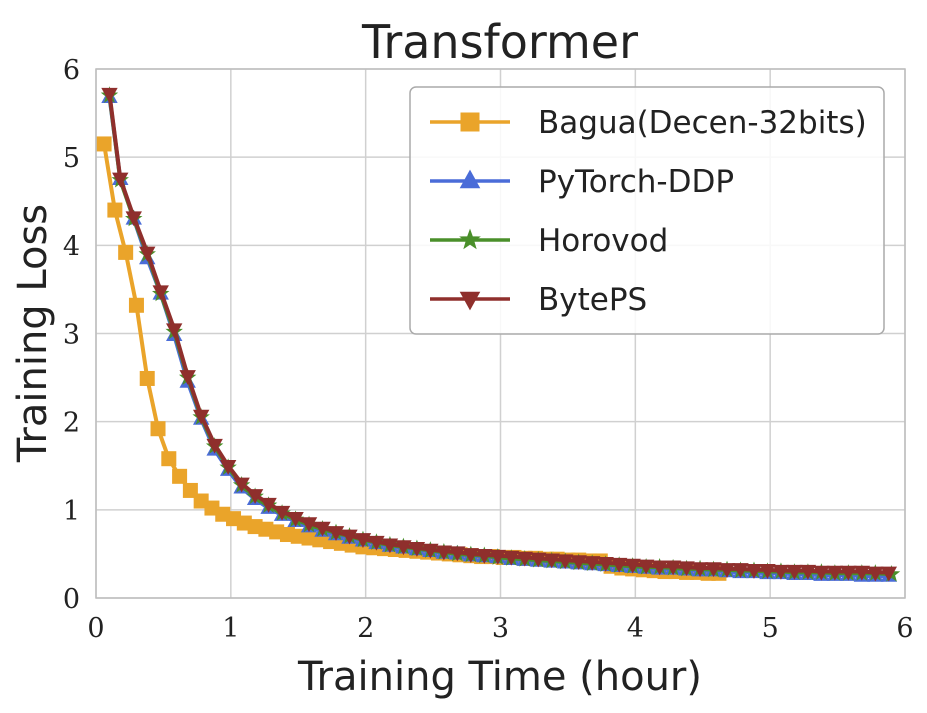 This screenshot has width=927, height=713. I want to click on legend-item: PyTorch-DDP, so click(582, 182).